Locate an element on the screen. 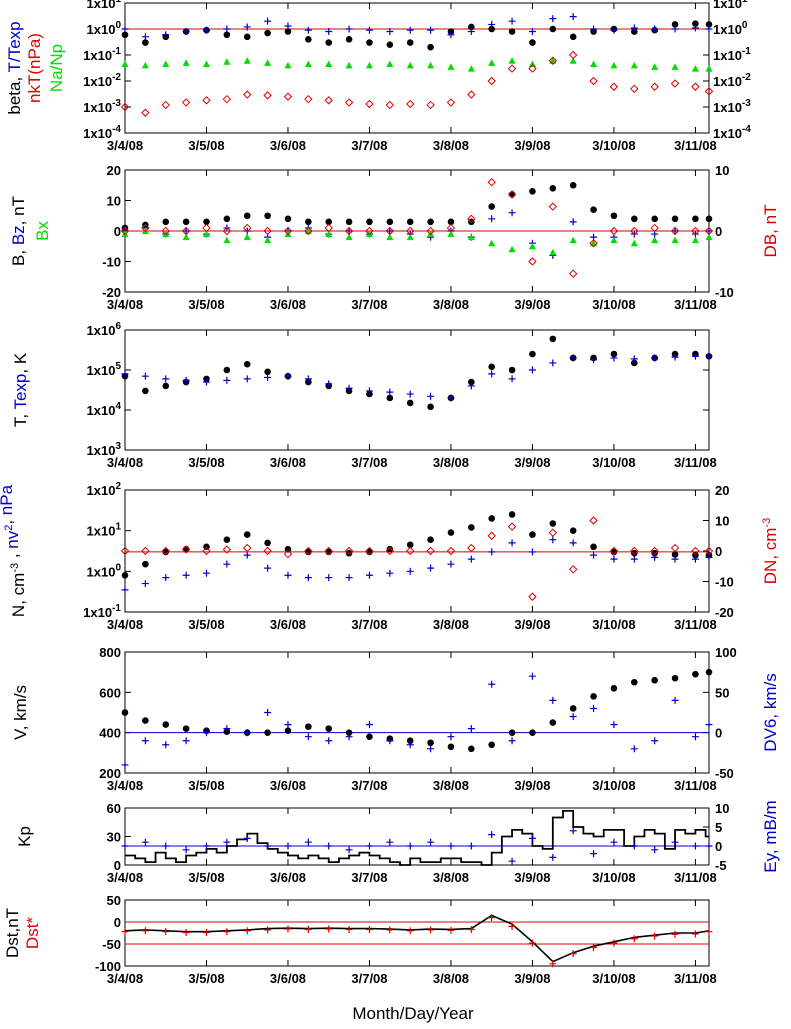  x-tick-label: 3/11/08 is located at coordinates (695, 624).